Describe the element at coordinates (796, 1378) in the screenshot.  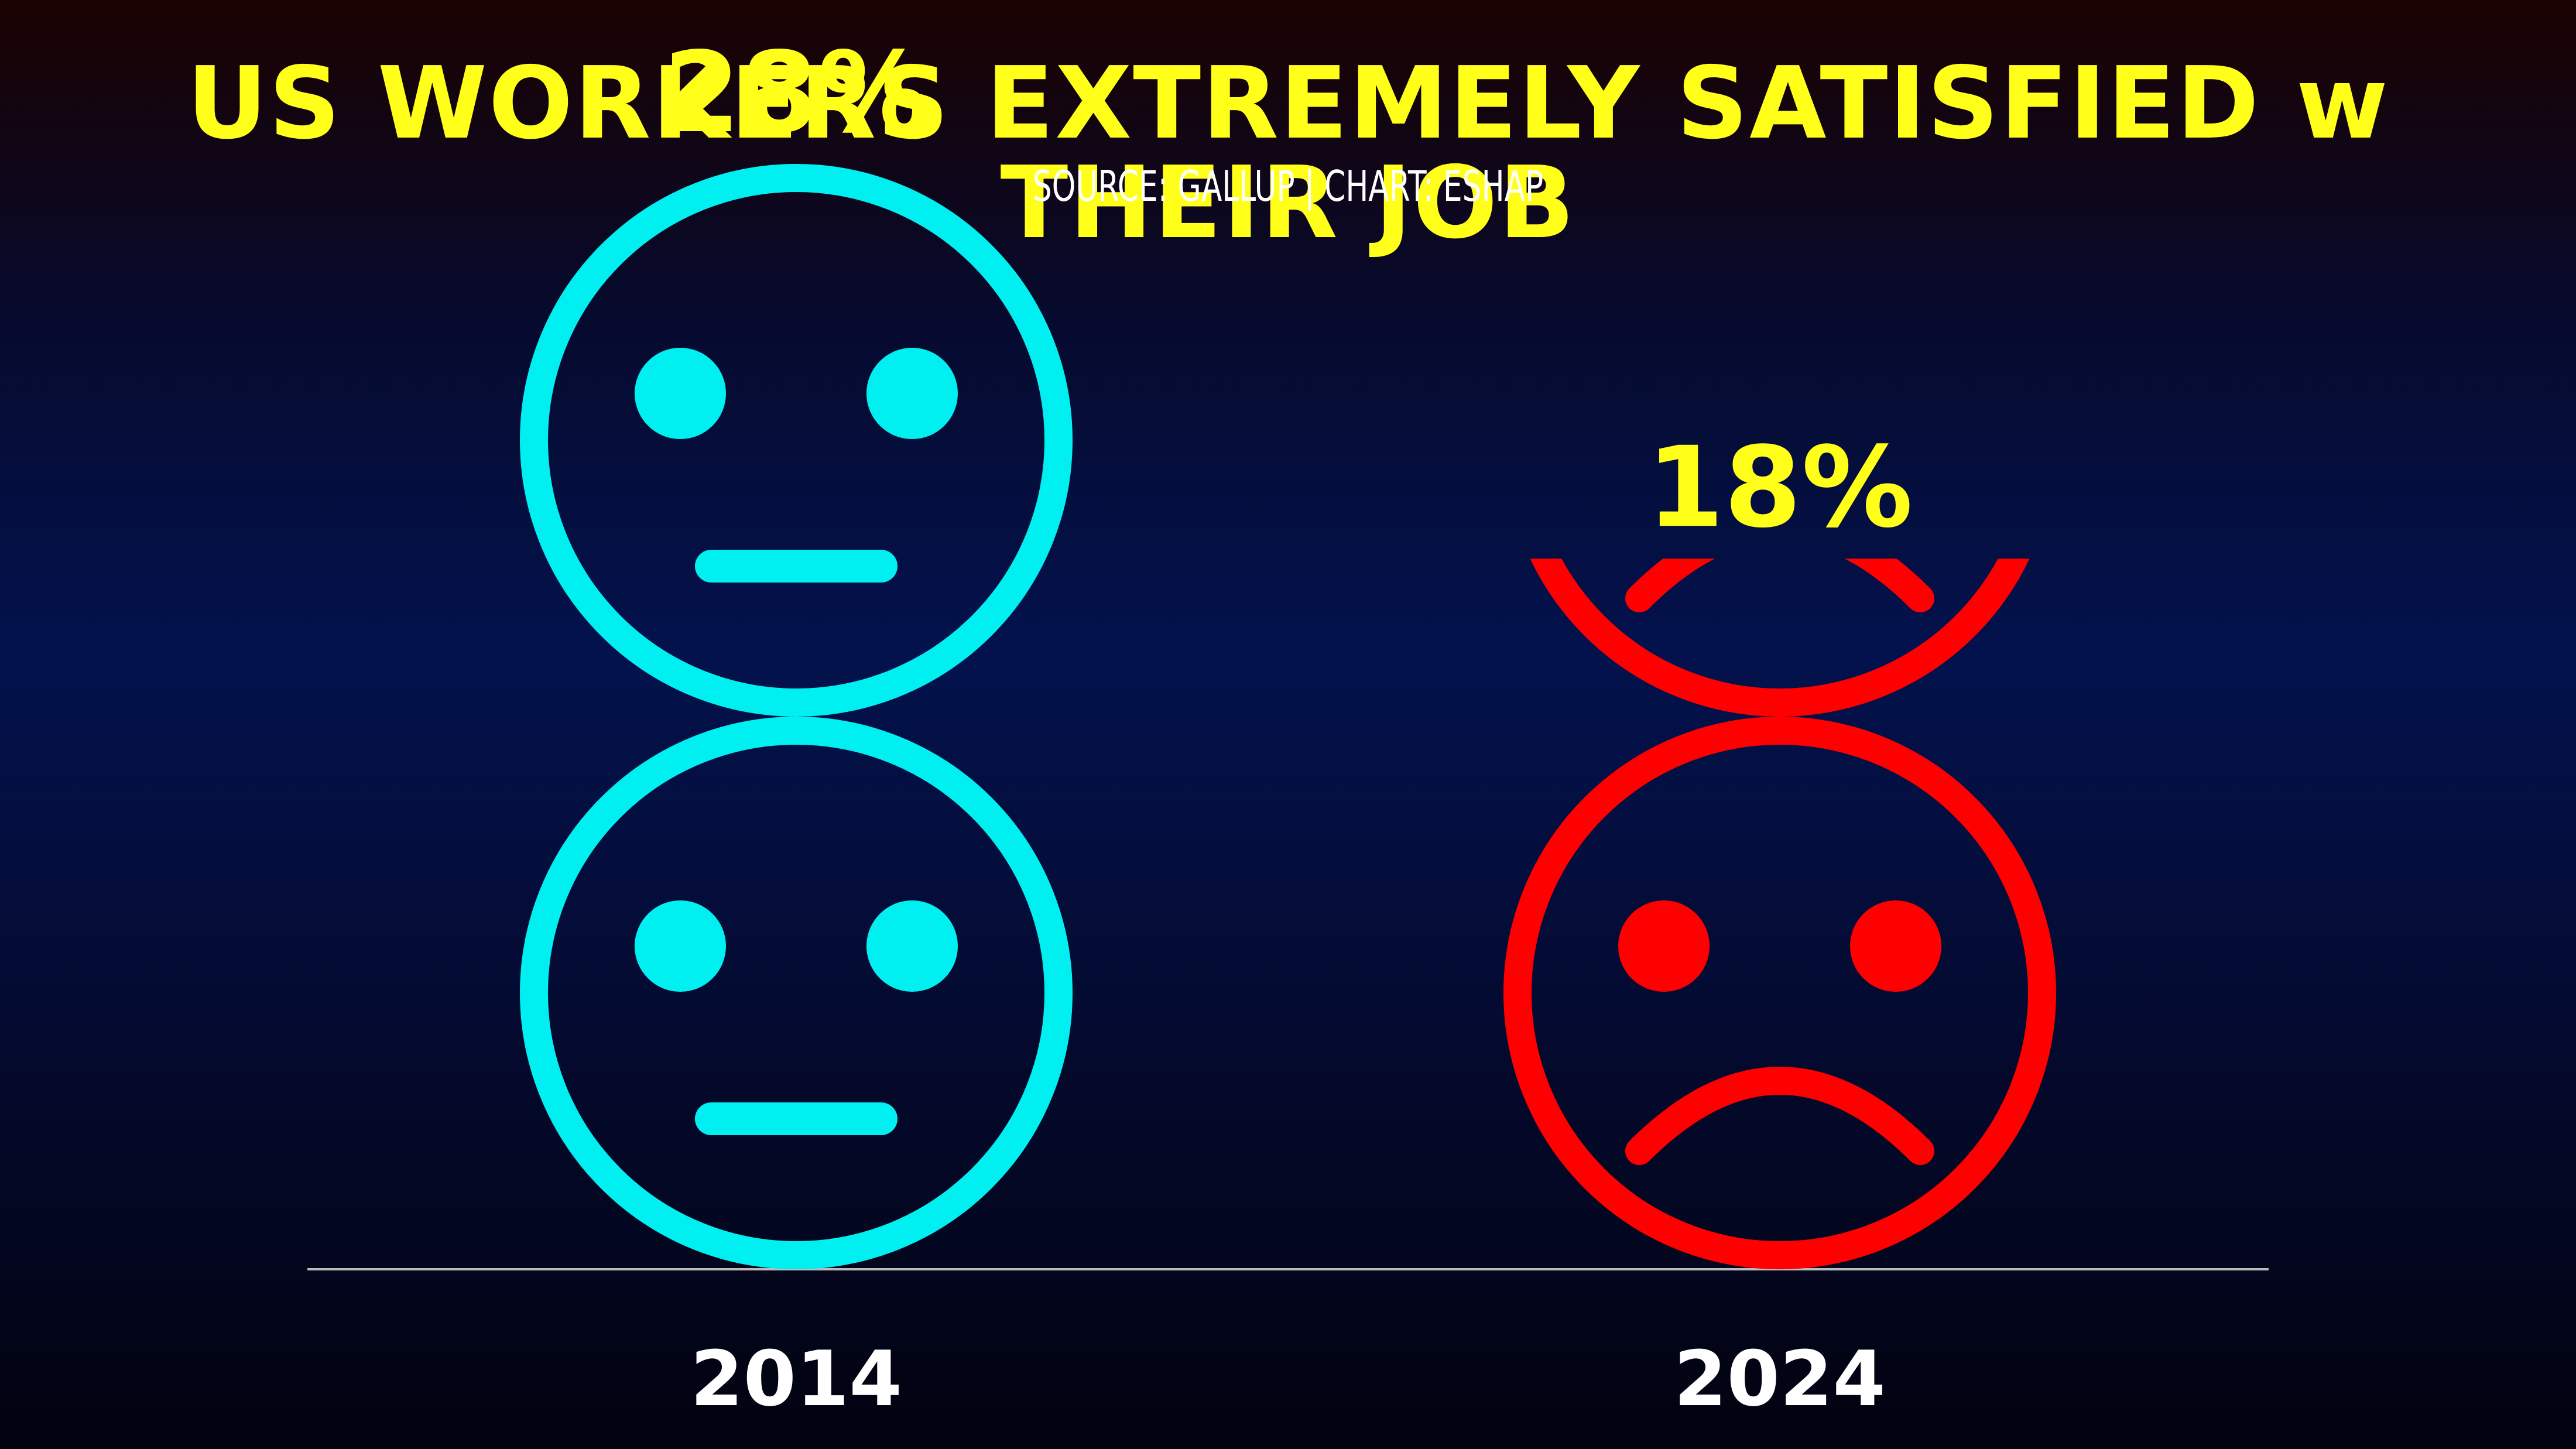
I see `category-label: 2014` at that location.